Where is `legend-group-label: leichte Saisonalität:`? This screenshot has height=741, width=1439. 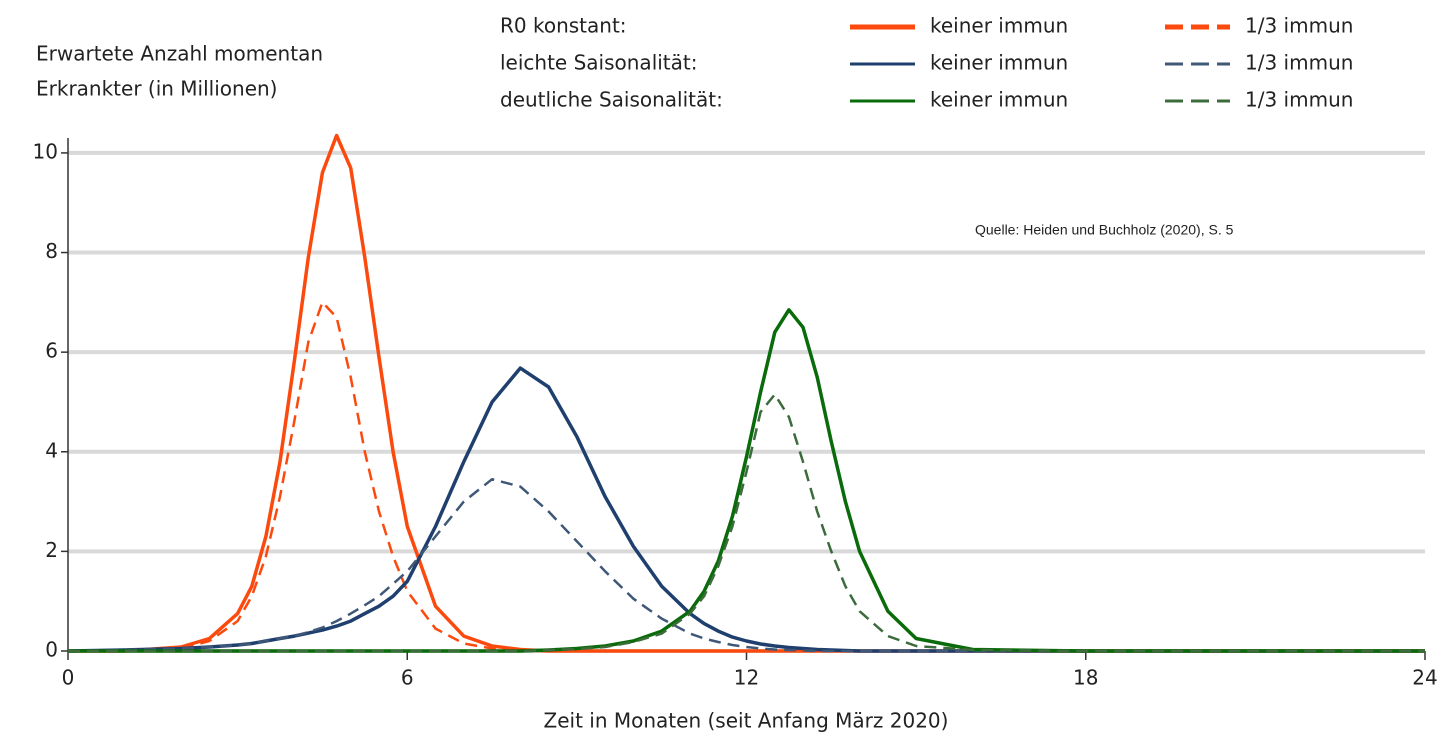 legend-group-label: leichte Saisonalität: is located at coordinates (598, 63).